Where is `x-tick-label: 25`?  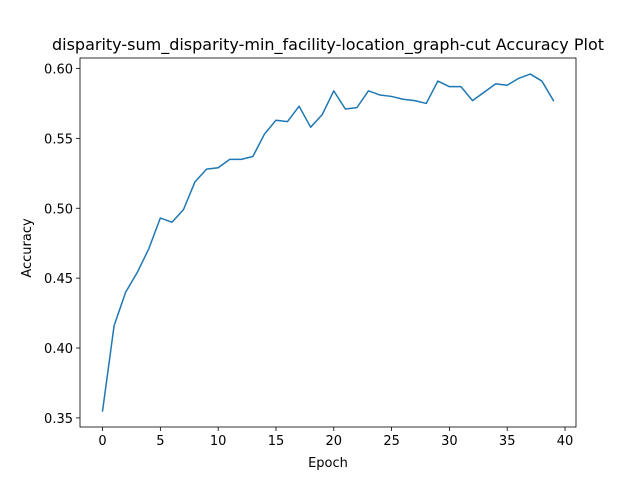
x-tick-label: 25 is located at coordinates (391, 441).